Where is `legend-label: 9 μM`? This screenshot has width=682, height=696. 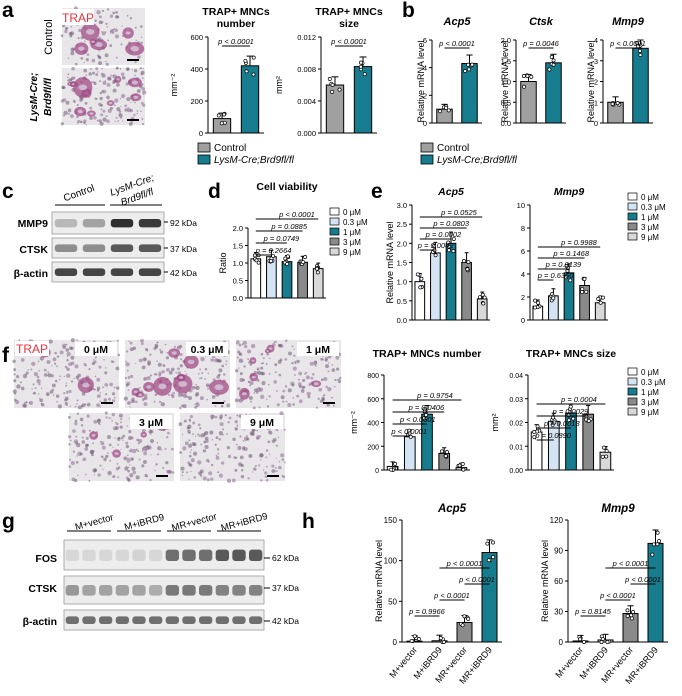
legend-label: 9 μM is located at coordinates (352, 252).